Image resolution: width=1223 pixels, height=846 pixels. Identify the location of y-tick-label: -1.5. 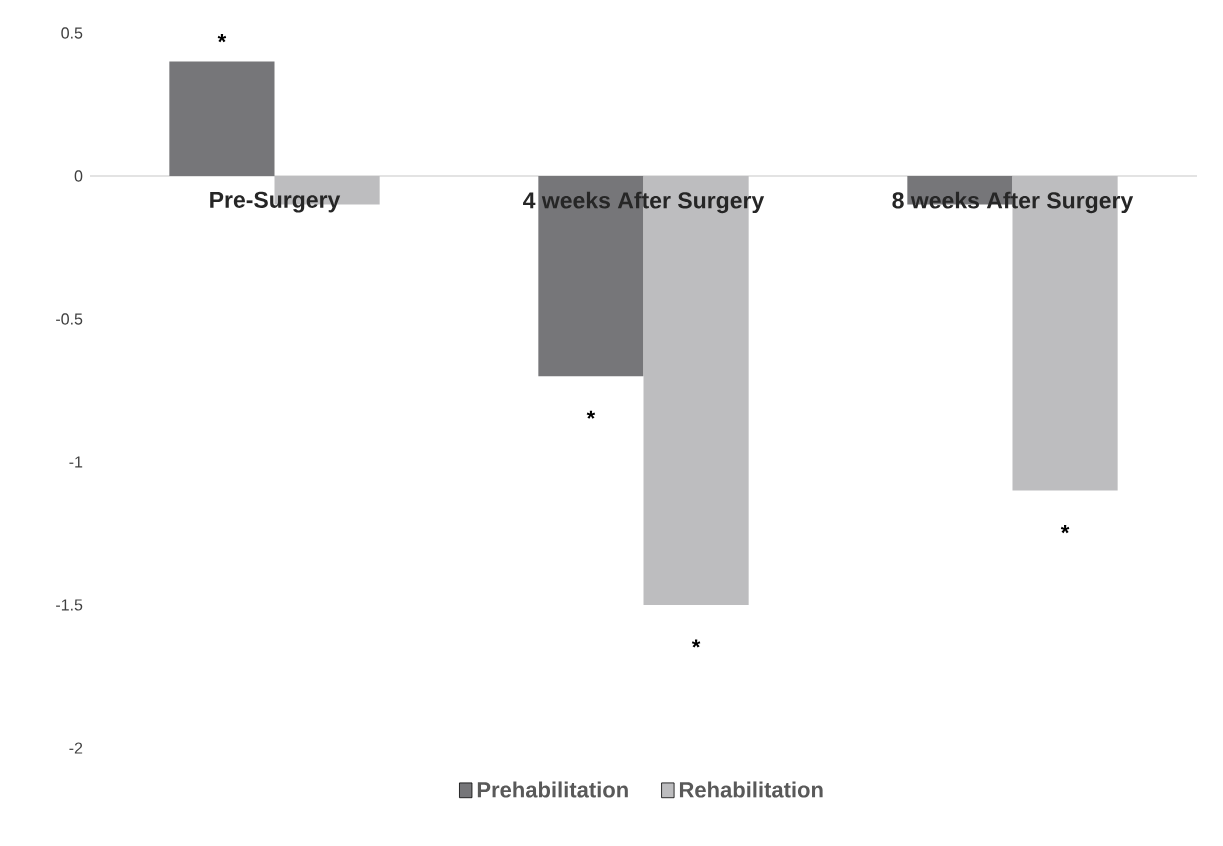
(69, 605).